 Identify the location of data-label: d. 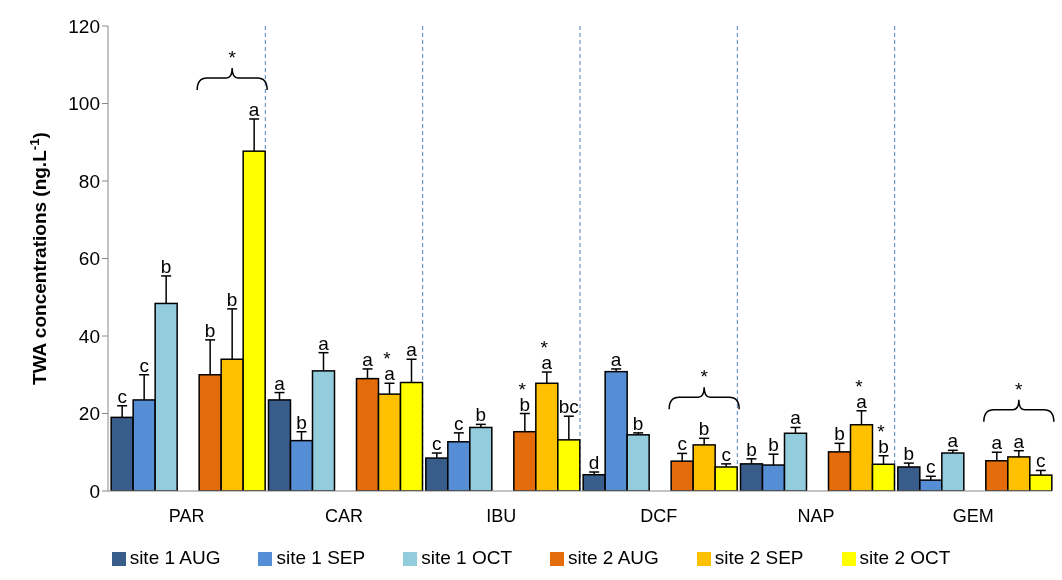
(594, 463).